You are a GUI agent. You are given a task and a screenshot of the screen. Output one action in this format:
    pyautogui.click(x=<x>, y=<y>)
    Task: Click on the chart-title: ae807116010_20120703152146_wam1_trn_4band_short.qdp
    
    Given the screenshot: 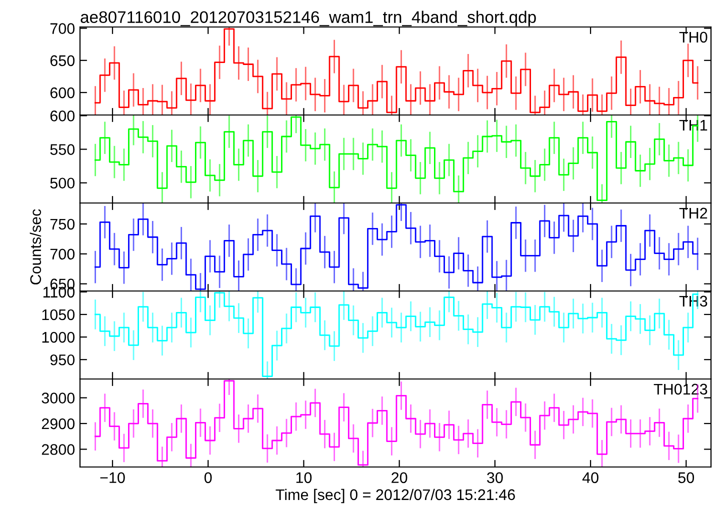 What is the action you would take?
    pyautogui.click(x=308, y=18)
    